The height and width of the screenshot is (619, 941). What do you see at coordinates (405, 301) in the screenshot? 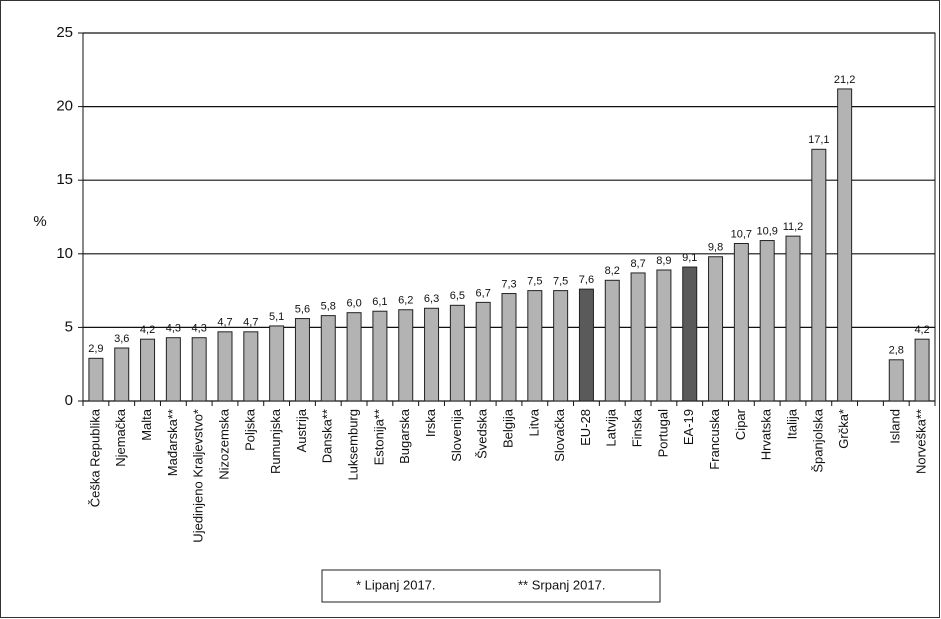
I see `value-label: 6,2` at bounding box center [405, 301].